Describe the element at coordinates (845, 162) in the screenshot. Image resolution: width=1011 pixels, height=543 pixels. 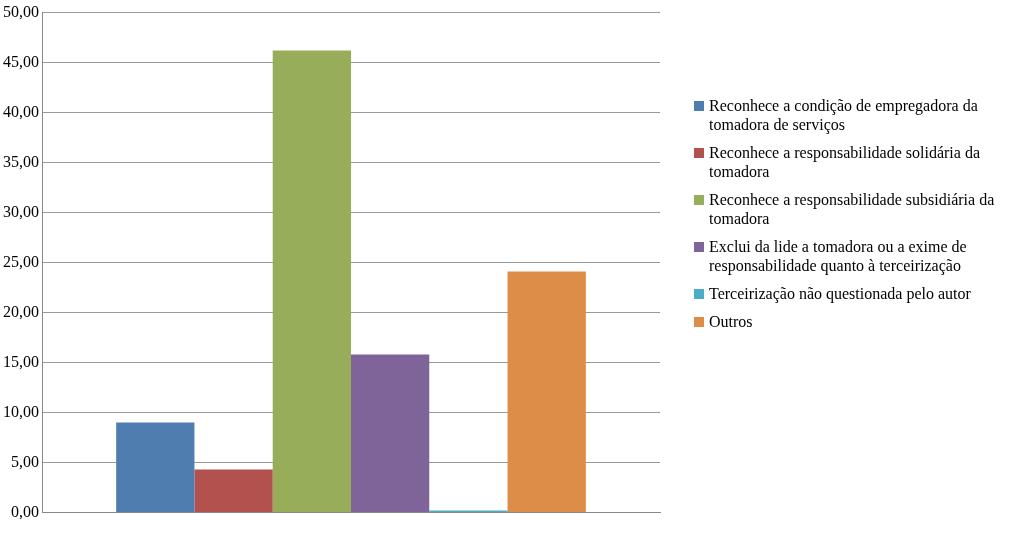
I see `legend-label: Reconhece a responsabilidade solidária da tomadora` at that location.